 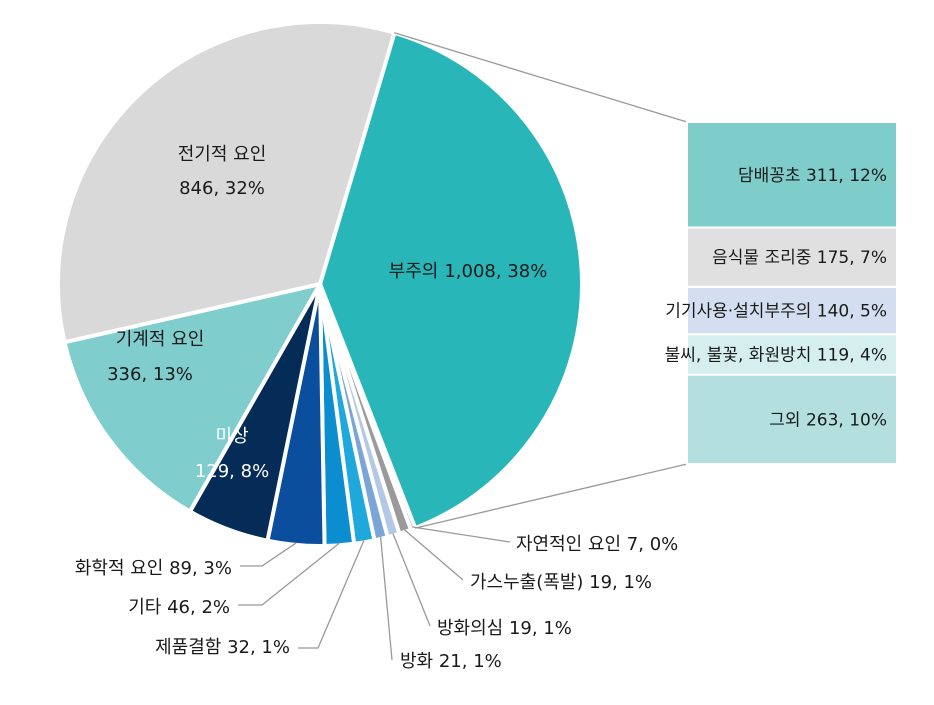 What do you see at coordinates (222, 188) in the screenshot?
I see `slice-label-electrical-value: 846, 32%` at bounding box center [222, 188].